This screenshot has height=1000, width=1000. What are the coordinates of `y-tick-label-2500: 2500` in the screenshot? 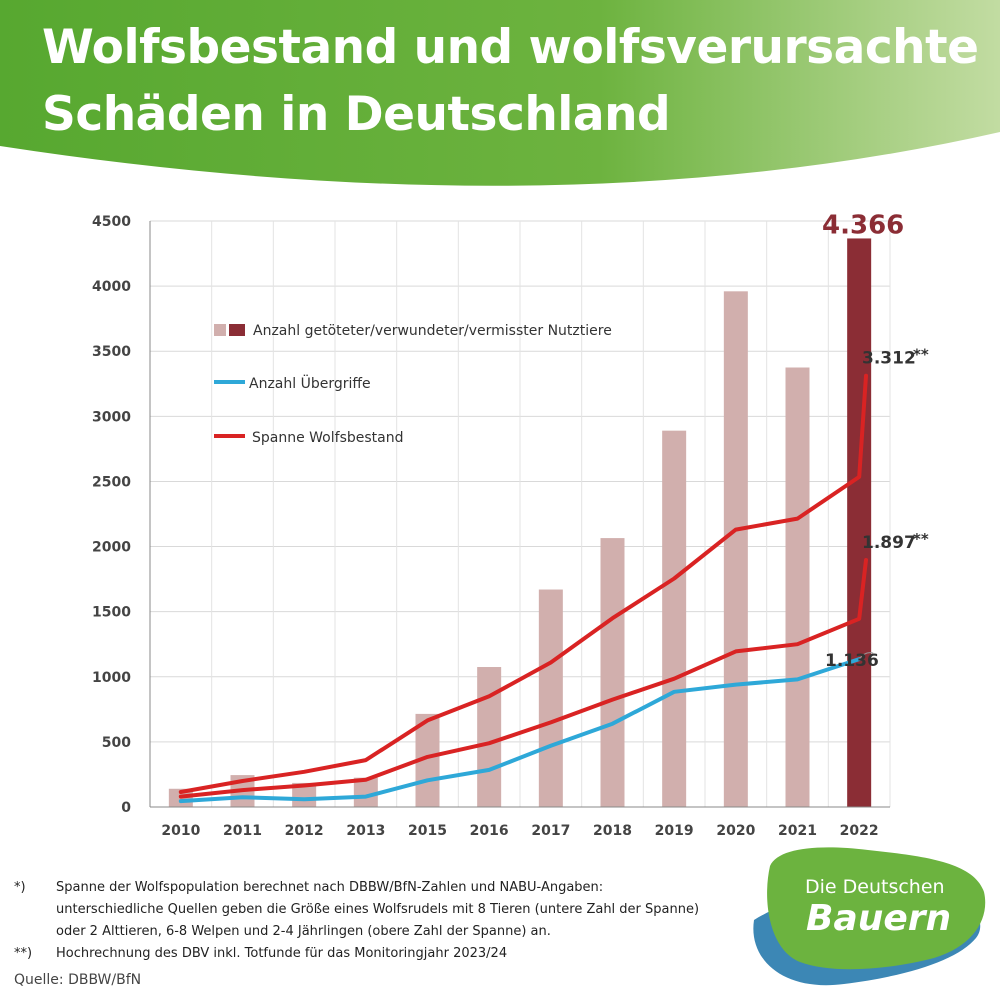 It's located at (111, 482).